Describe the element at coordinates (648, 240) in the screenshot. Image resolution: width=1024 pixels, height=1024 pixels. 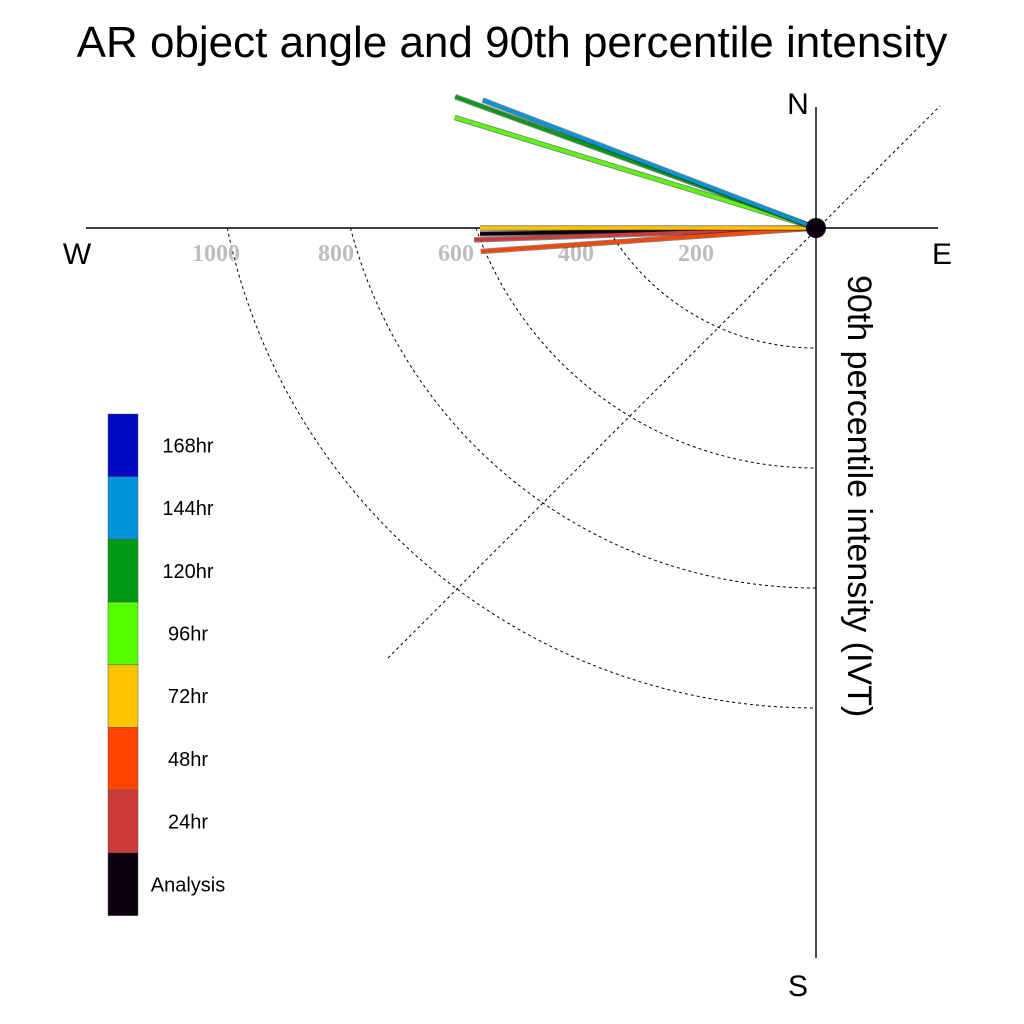
I see `vector-48hr` at that location.